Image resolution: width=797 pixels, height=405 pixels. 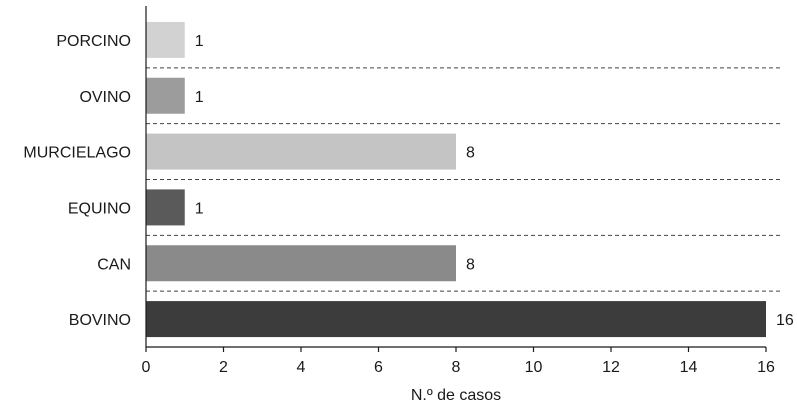 I want to click on x-tick-label: 14, so click(x=689, y=367).